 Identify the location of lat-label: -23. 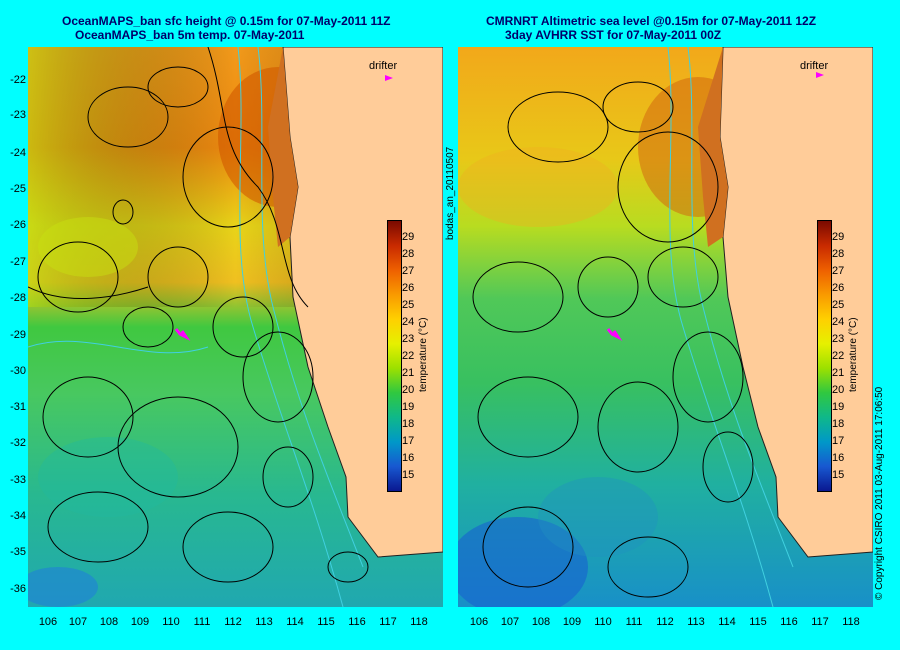
(18, 115).